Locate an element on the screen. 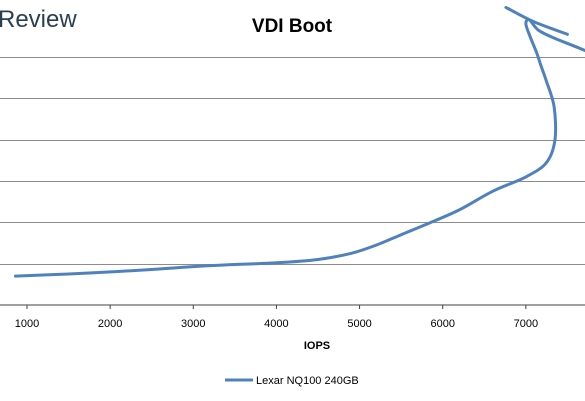 The height and width of the screenshot is (401, 585). x-tick-labels: 1000 2000 3000 4000 5000 6000 7000 is located at coordinates (276, 317).